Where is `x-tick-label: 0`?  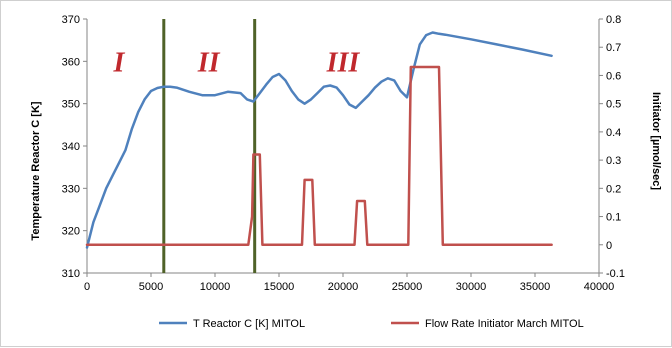
x-tick-label: 0 is located at coordinates (87, 287).